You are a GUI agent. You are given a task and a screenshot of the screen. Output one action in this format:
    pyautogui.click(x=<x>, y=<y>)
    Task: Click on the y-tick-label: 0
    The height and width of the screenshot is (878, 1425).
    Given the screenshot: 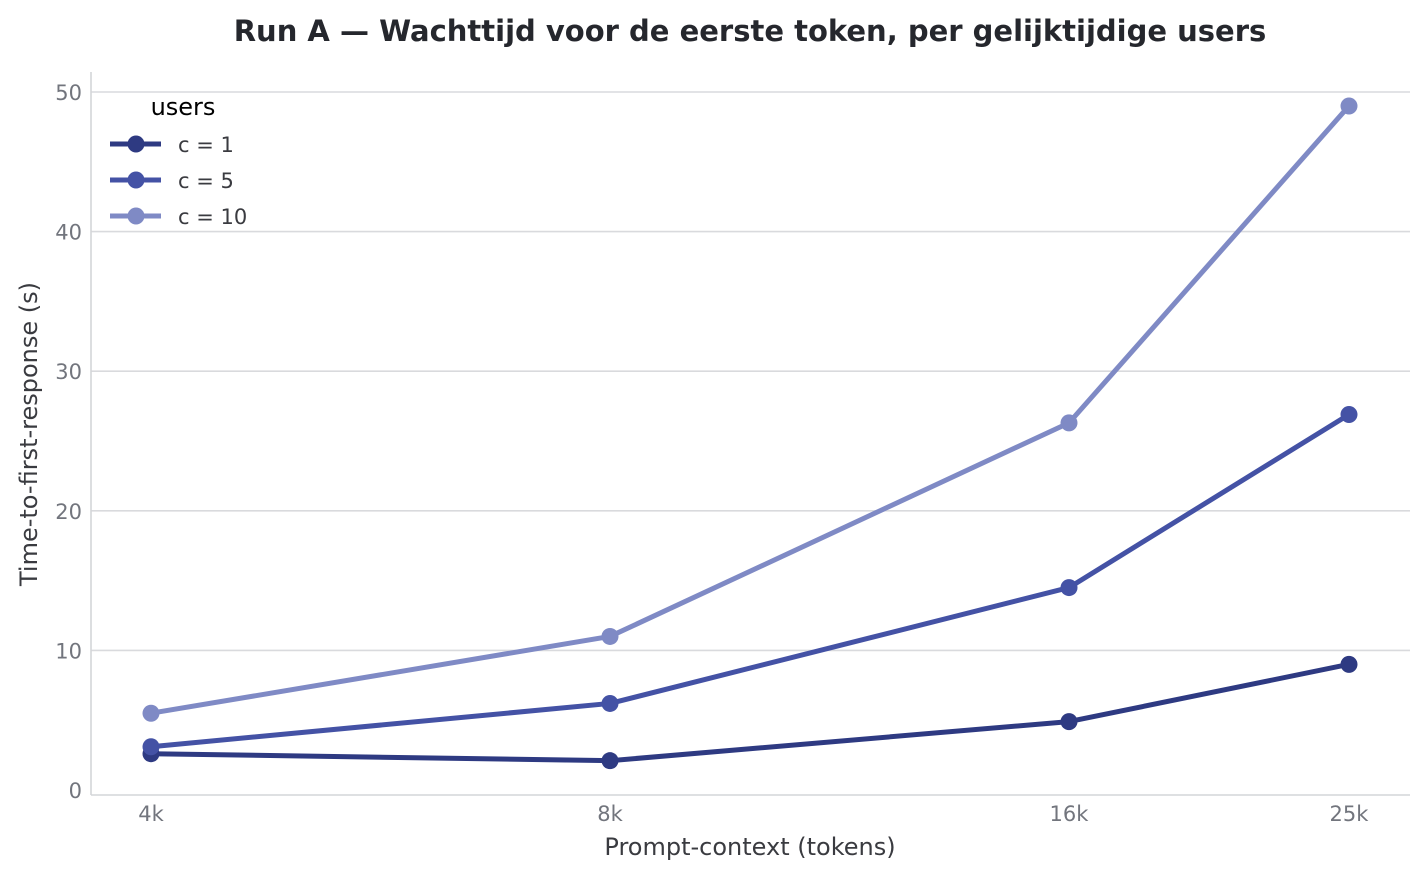 What is the action you would take?
    pyautogui.click(x=75, y=791)
    